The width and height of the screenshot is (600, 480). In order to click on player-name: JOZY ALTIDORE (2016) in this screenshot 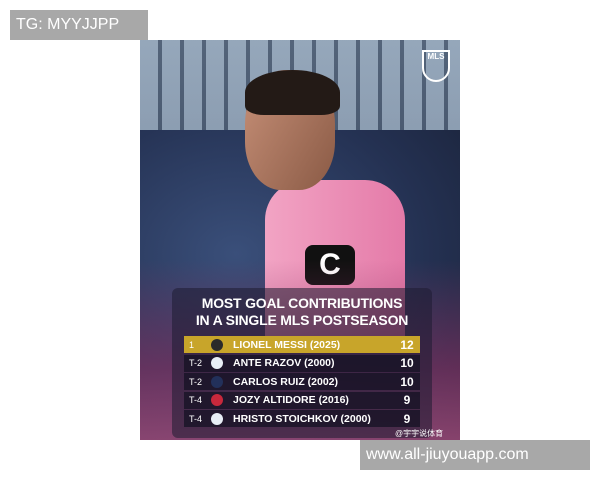, I will do `click(291, 400)`.